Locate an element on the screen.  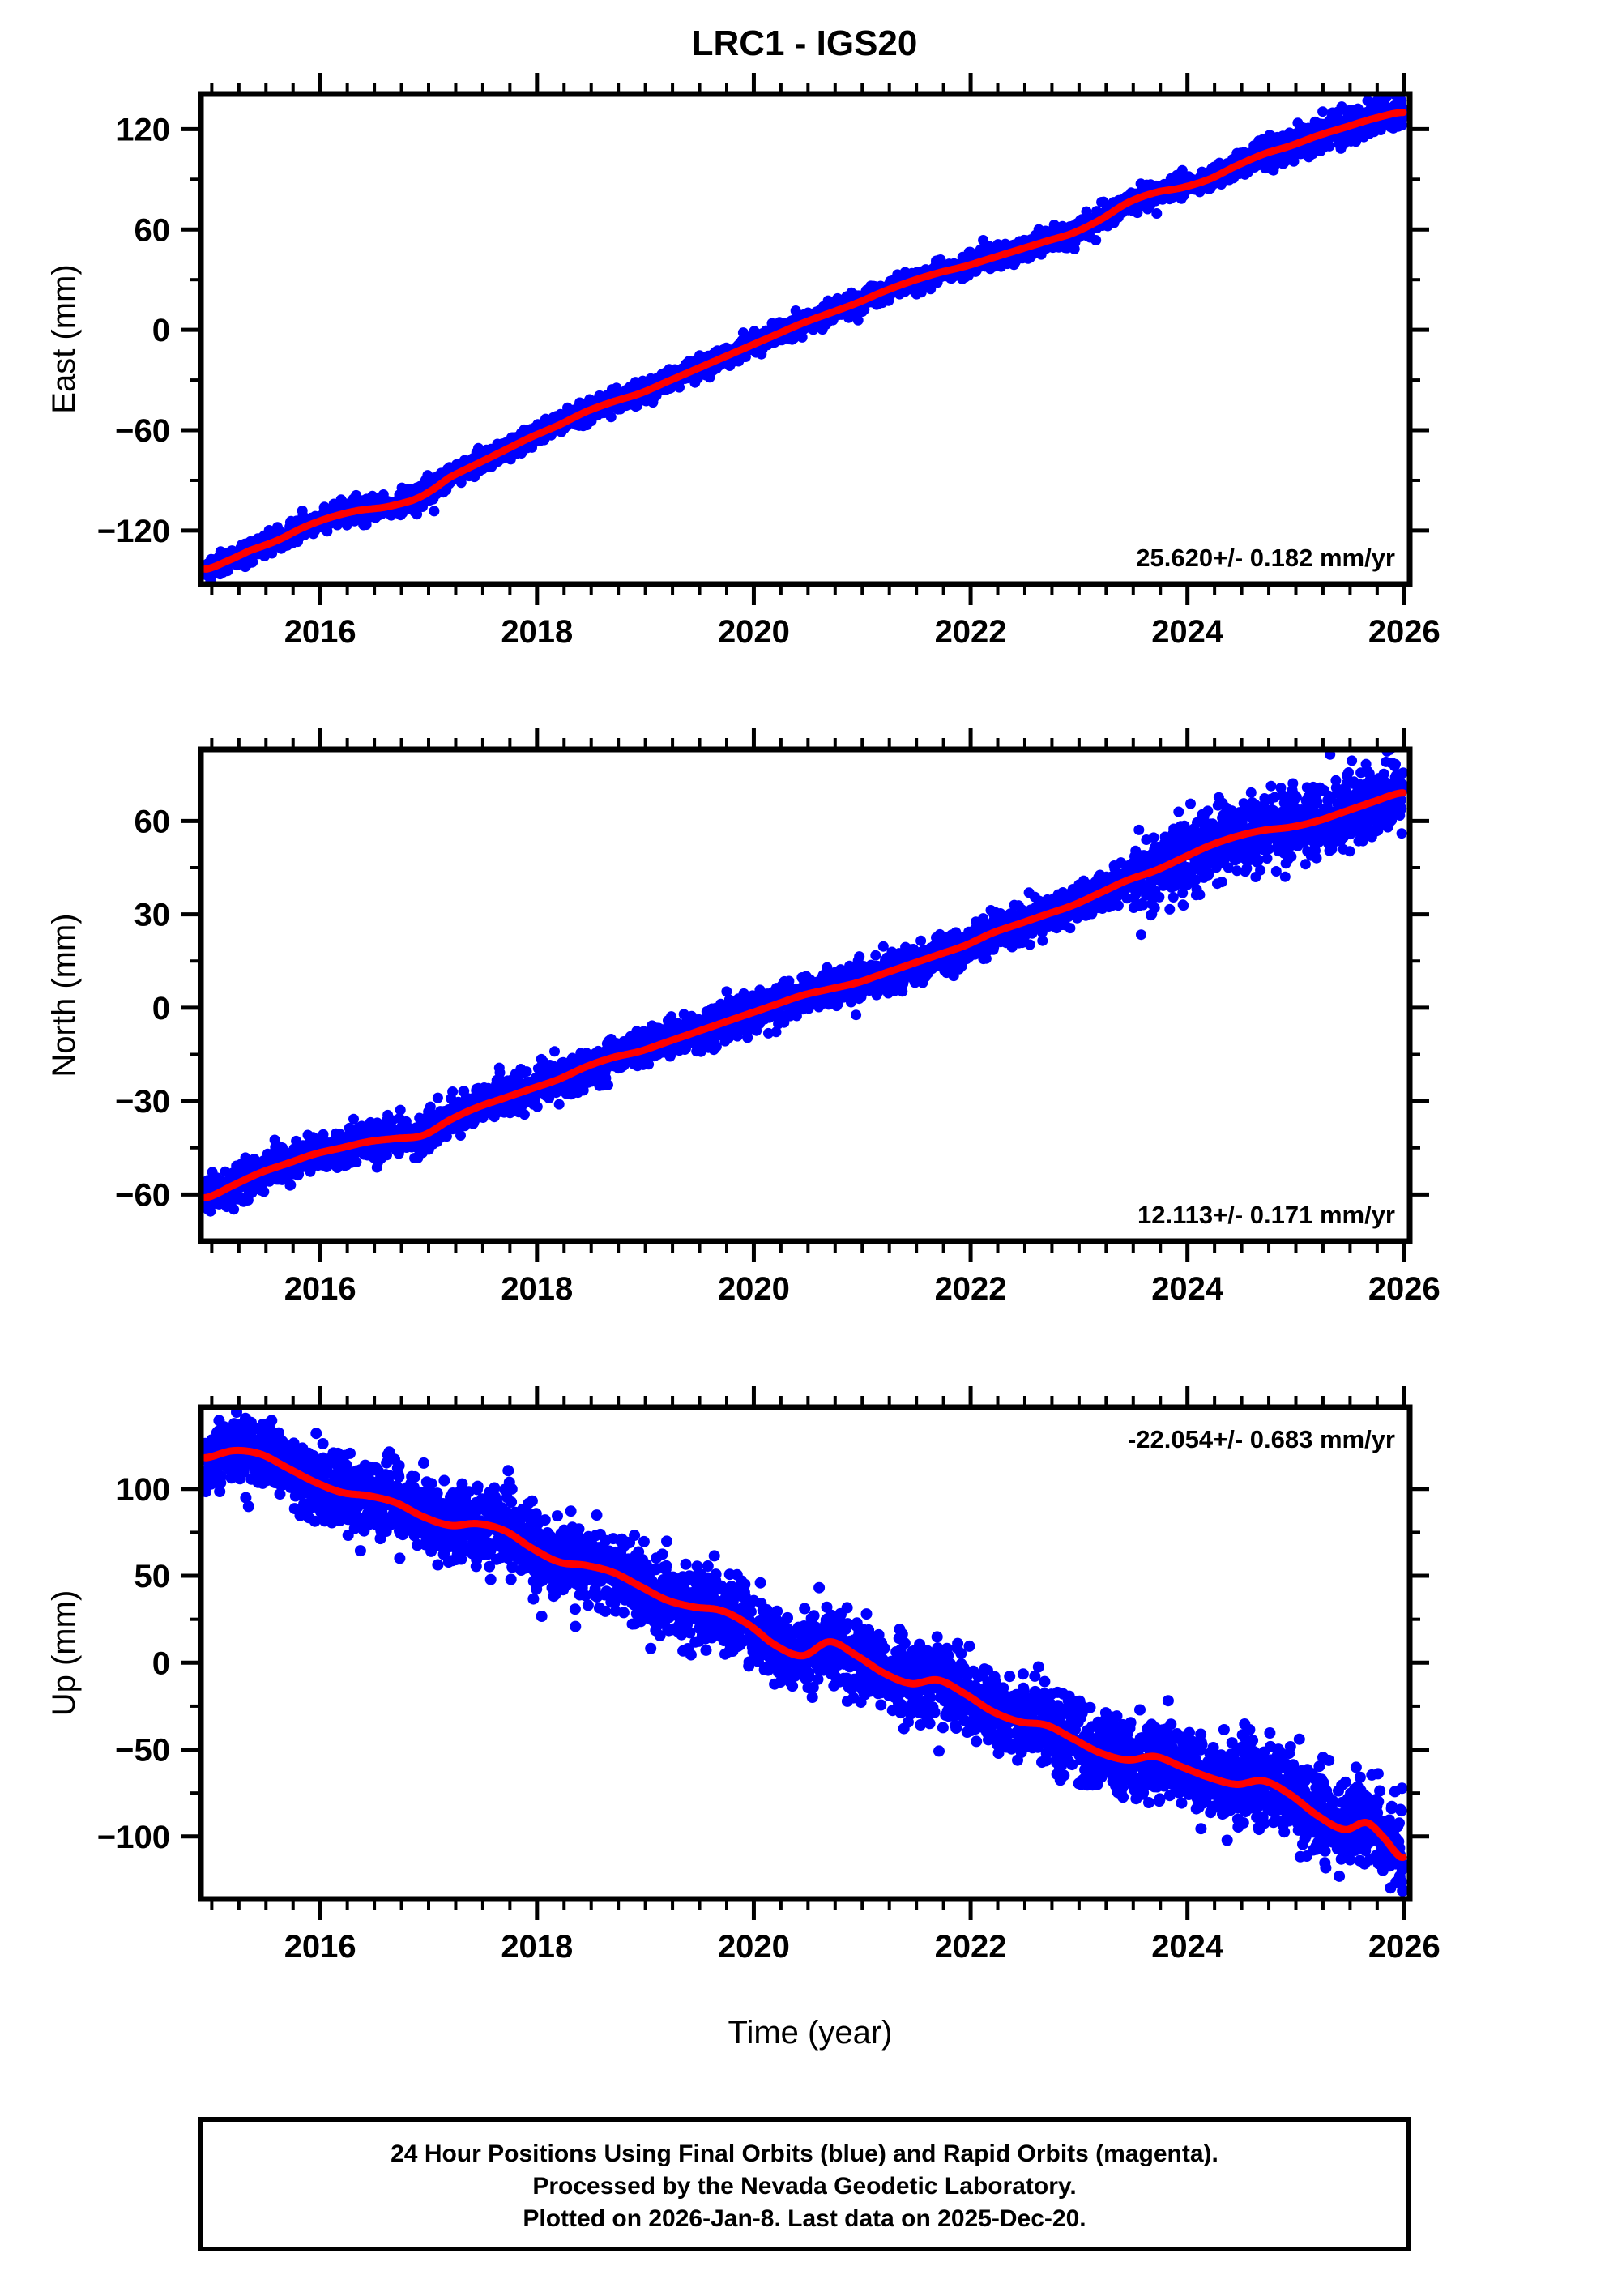
y-tick-label: 50 is located at coordinates (152, 1576).